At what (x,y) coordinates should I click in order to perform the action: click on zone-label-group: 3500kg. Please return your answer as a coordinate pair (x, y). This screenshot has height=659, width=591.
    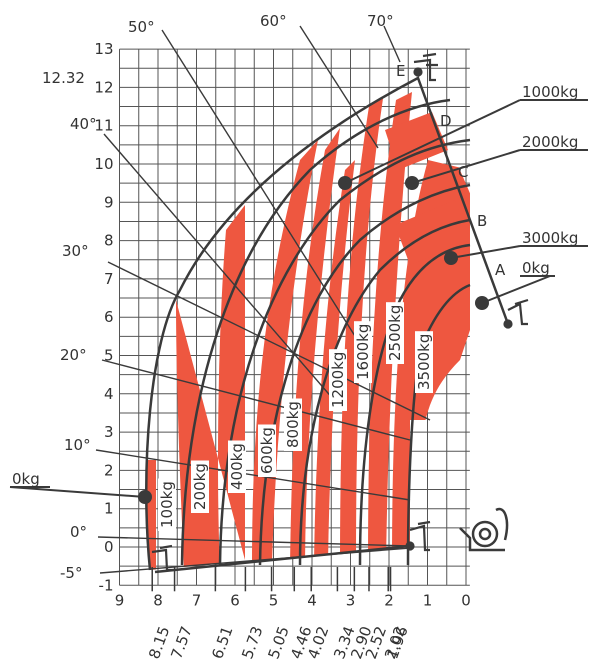
    Looking at the image, I should click on (424, 362).